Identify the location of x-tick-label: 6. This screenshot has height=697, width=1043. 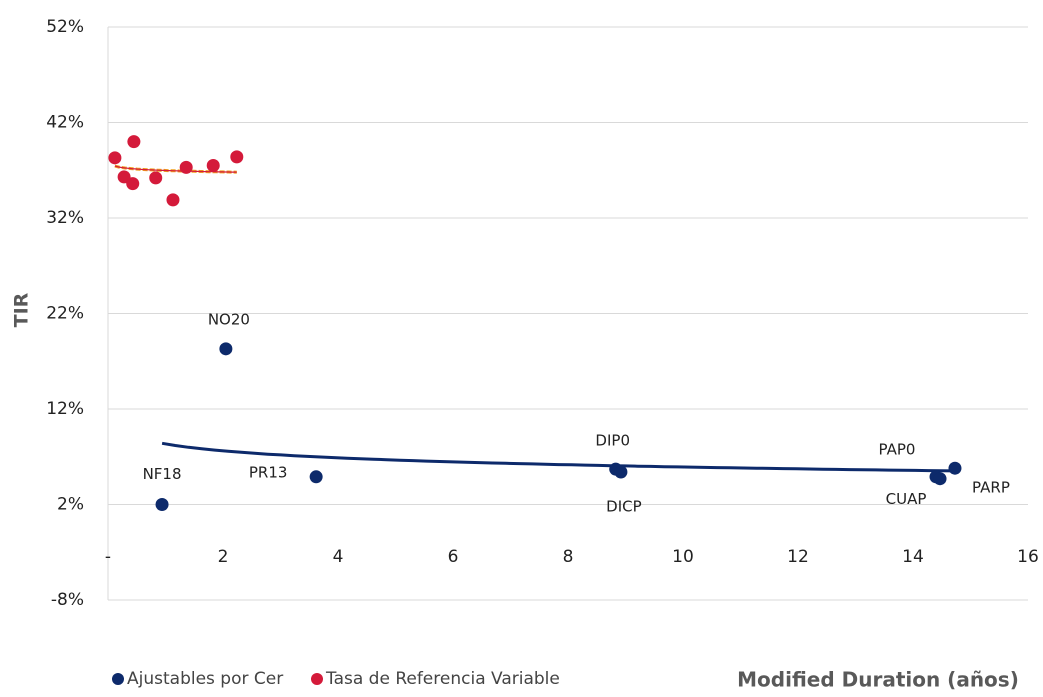
(453, 557).